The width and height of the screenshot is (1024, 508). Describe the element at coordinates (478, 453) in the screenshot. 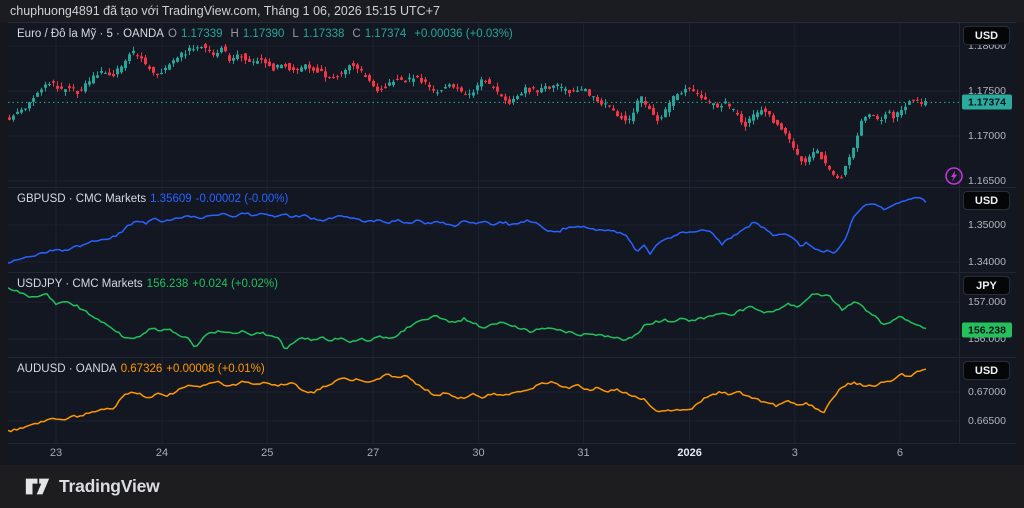

I see `time-tick: 30` at that location.